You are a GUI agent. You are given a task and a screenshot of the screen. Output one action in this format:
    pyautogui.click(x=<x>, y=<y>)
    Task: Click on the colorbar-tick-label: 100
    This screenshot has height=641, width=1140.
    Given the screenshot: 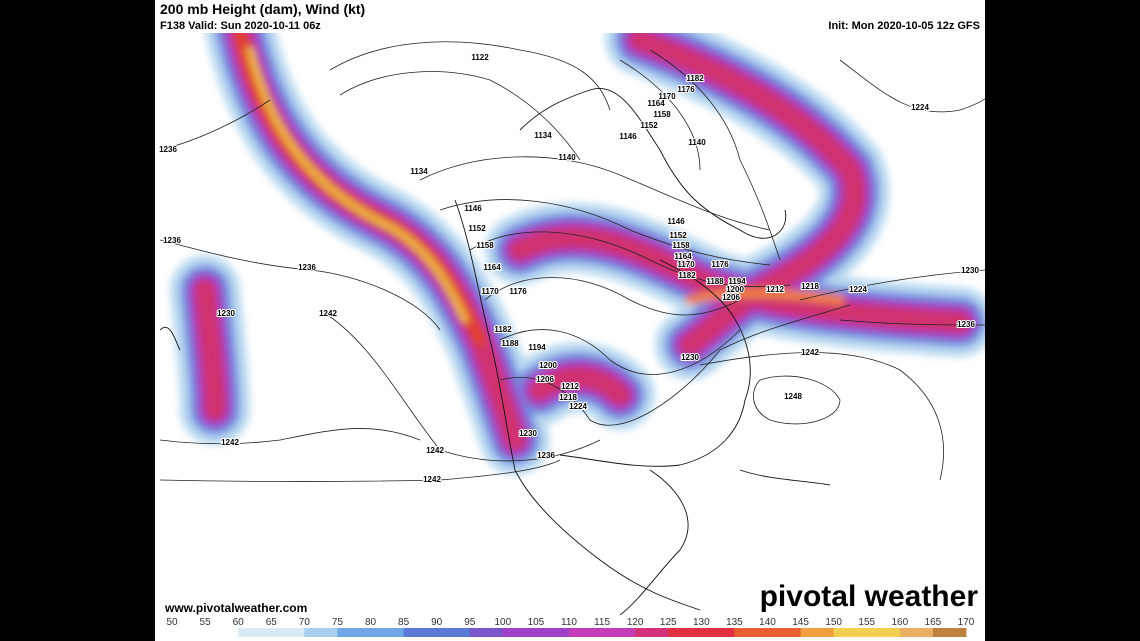 What is the action you would take?
    pyautogui.click(x=502, y=622)
    